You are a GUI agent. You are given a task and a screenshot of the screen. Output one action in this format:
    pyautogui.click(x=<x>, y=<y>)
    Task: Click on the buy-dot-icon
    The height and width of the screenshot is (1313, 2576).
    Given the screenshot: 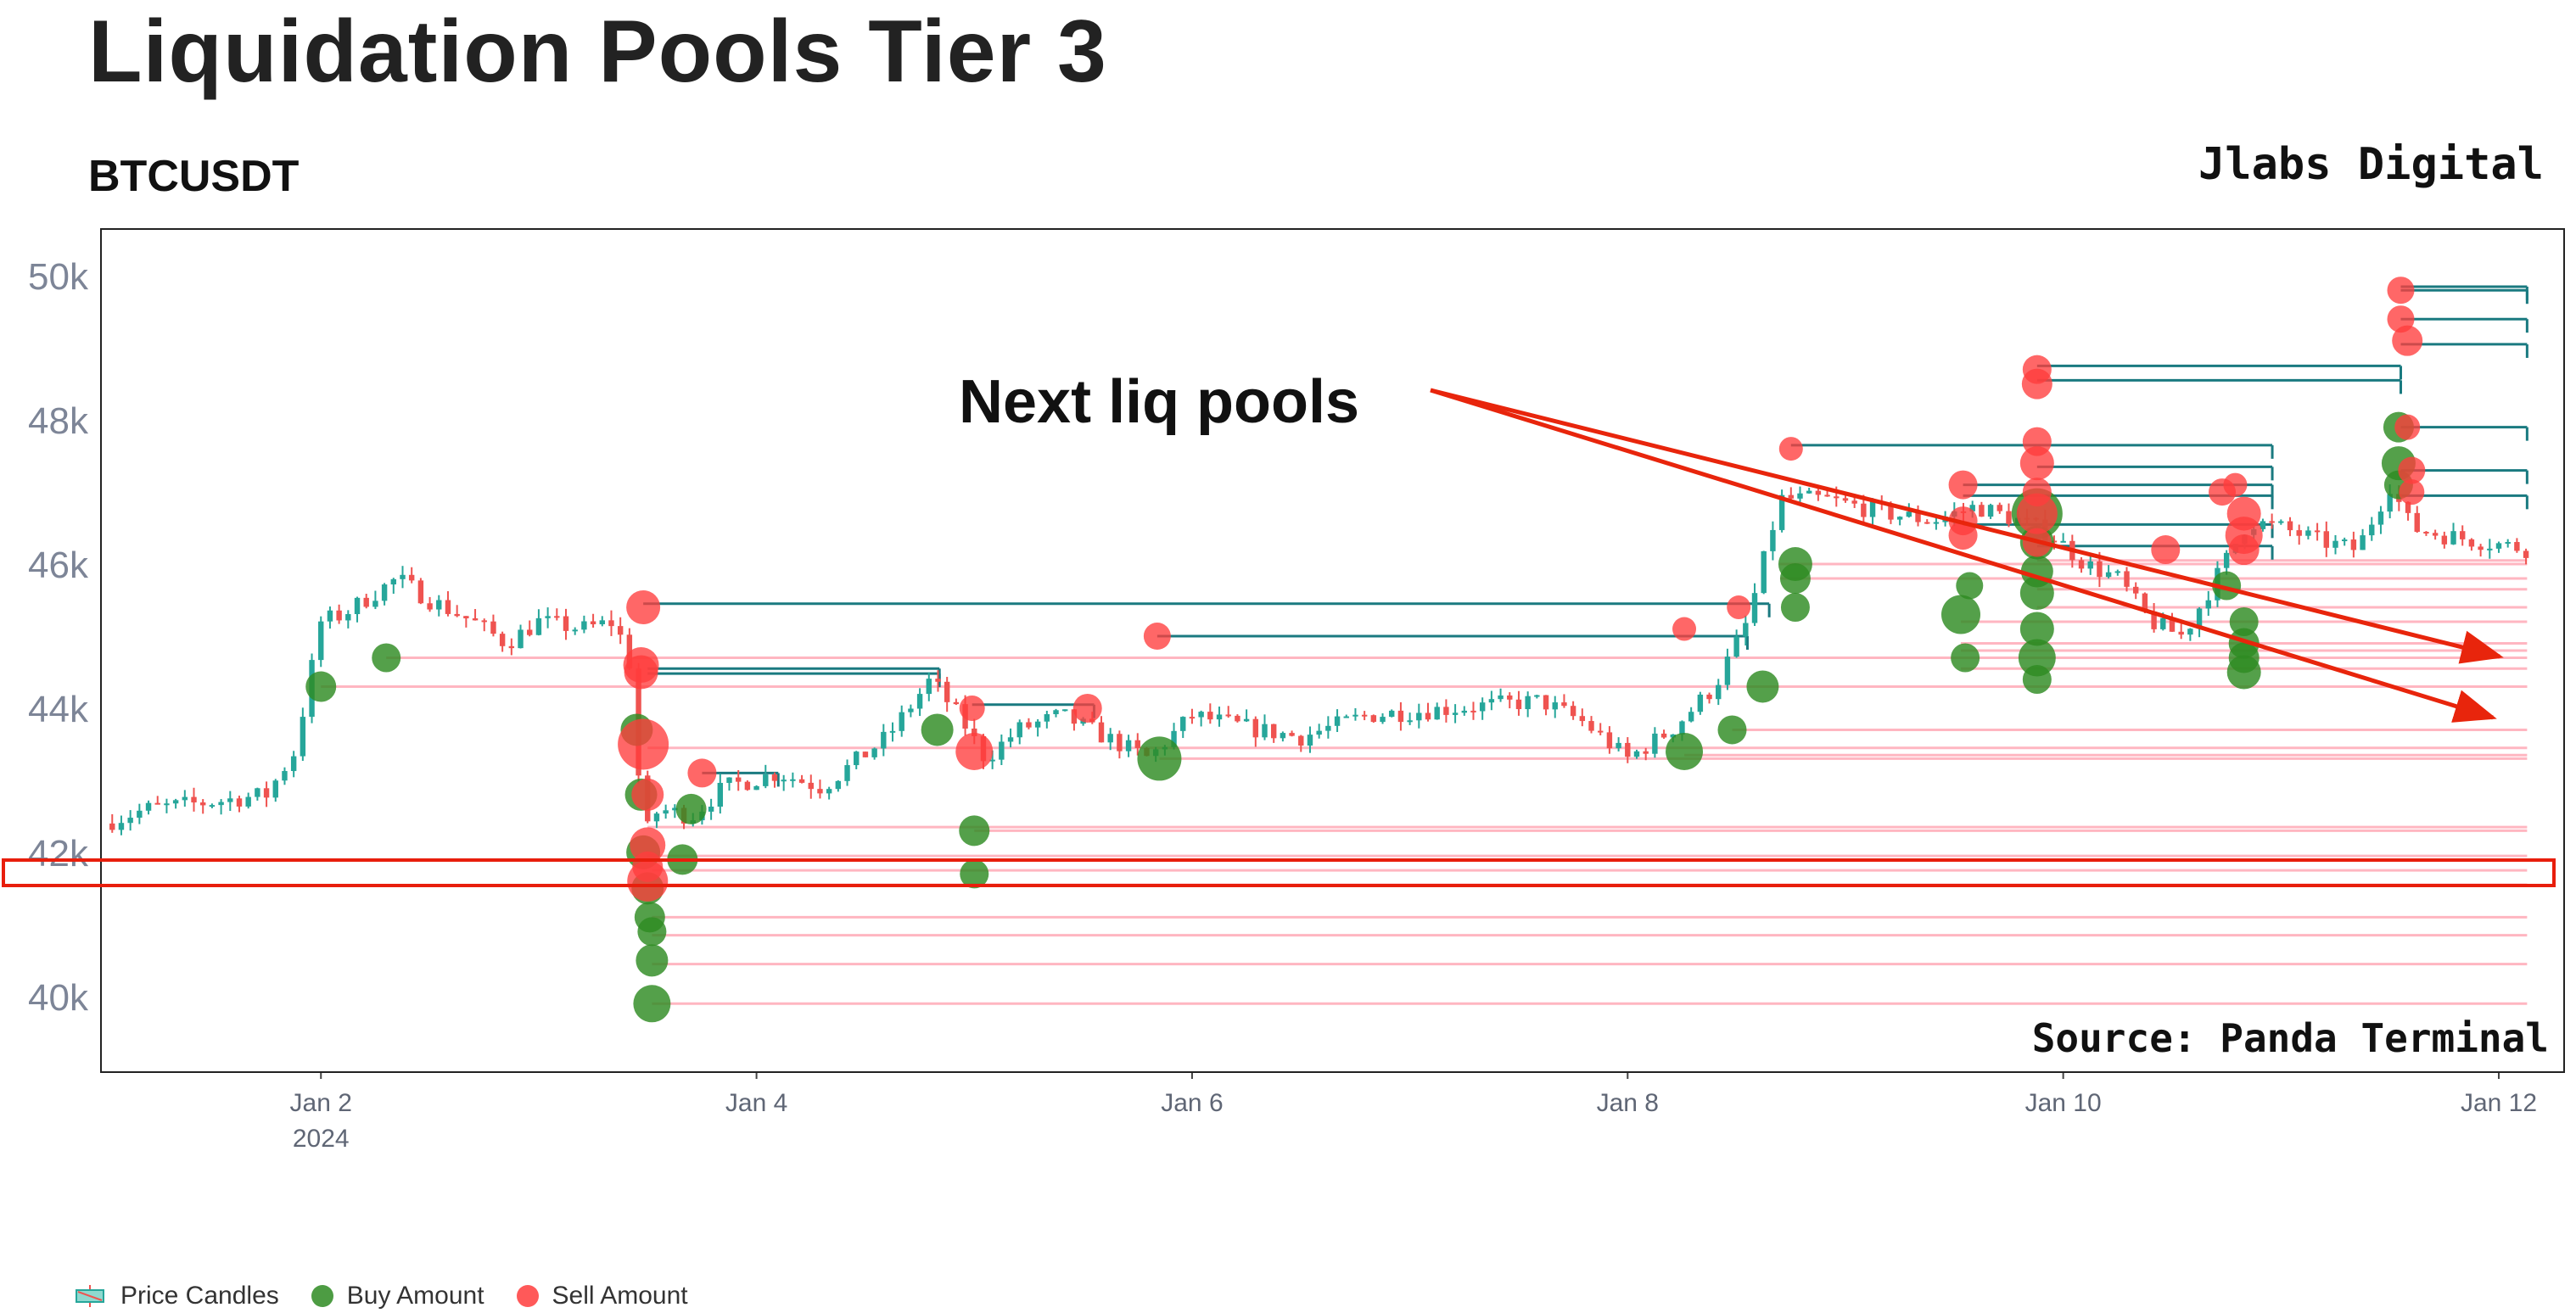 What is the action you would take?
    pyautogui.click(x=322, y=1296)
    